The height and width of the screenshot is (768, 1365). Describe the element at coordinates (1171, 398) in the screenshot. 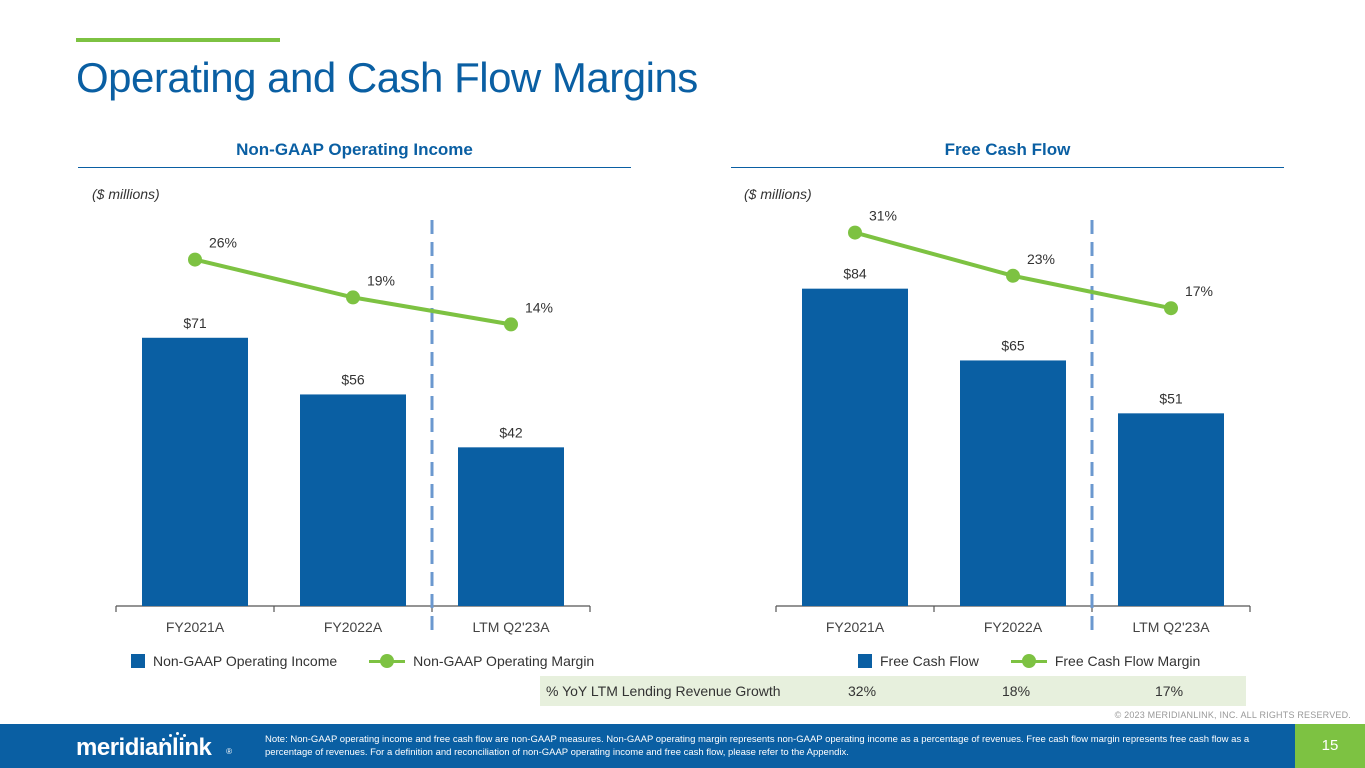

I see `free-cash-flow-bar-label: $51` at that location.